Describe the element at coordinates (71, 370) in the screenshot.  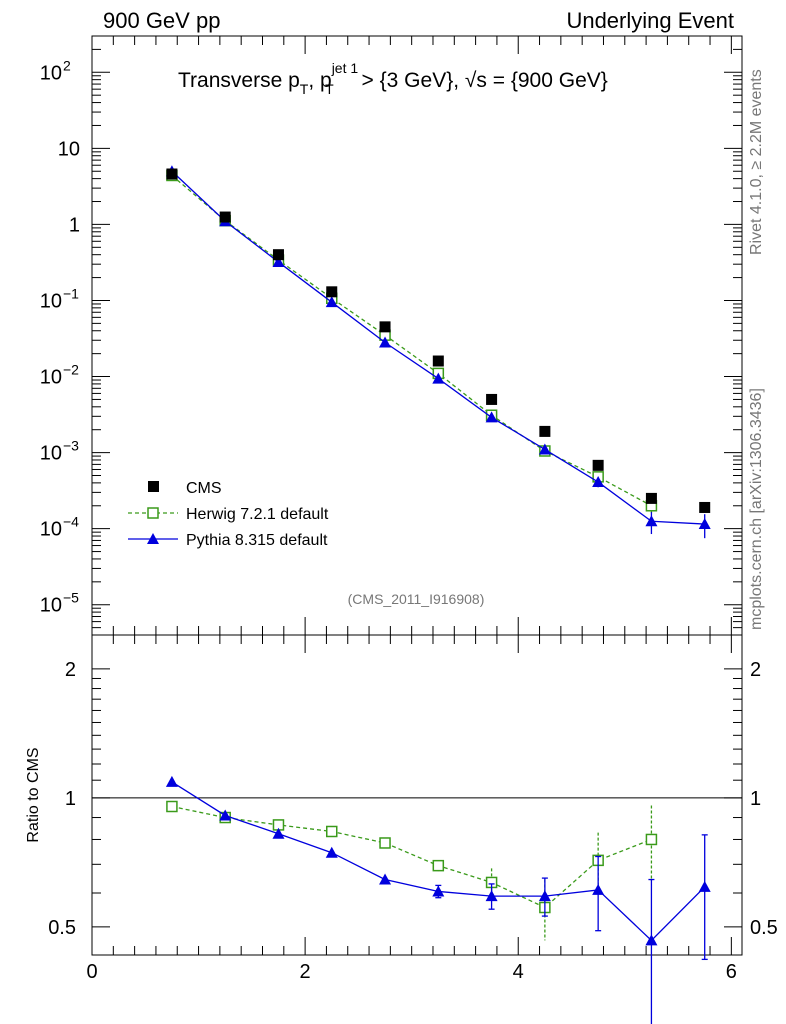
I see `y-tick-exponent: −2` at that location.